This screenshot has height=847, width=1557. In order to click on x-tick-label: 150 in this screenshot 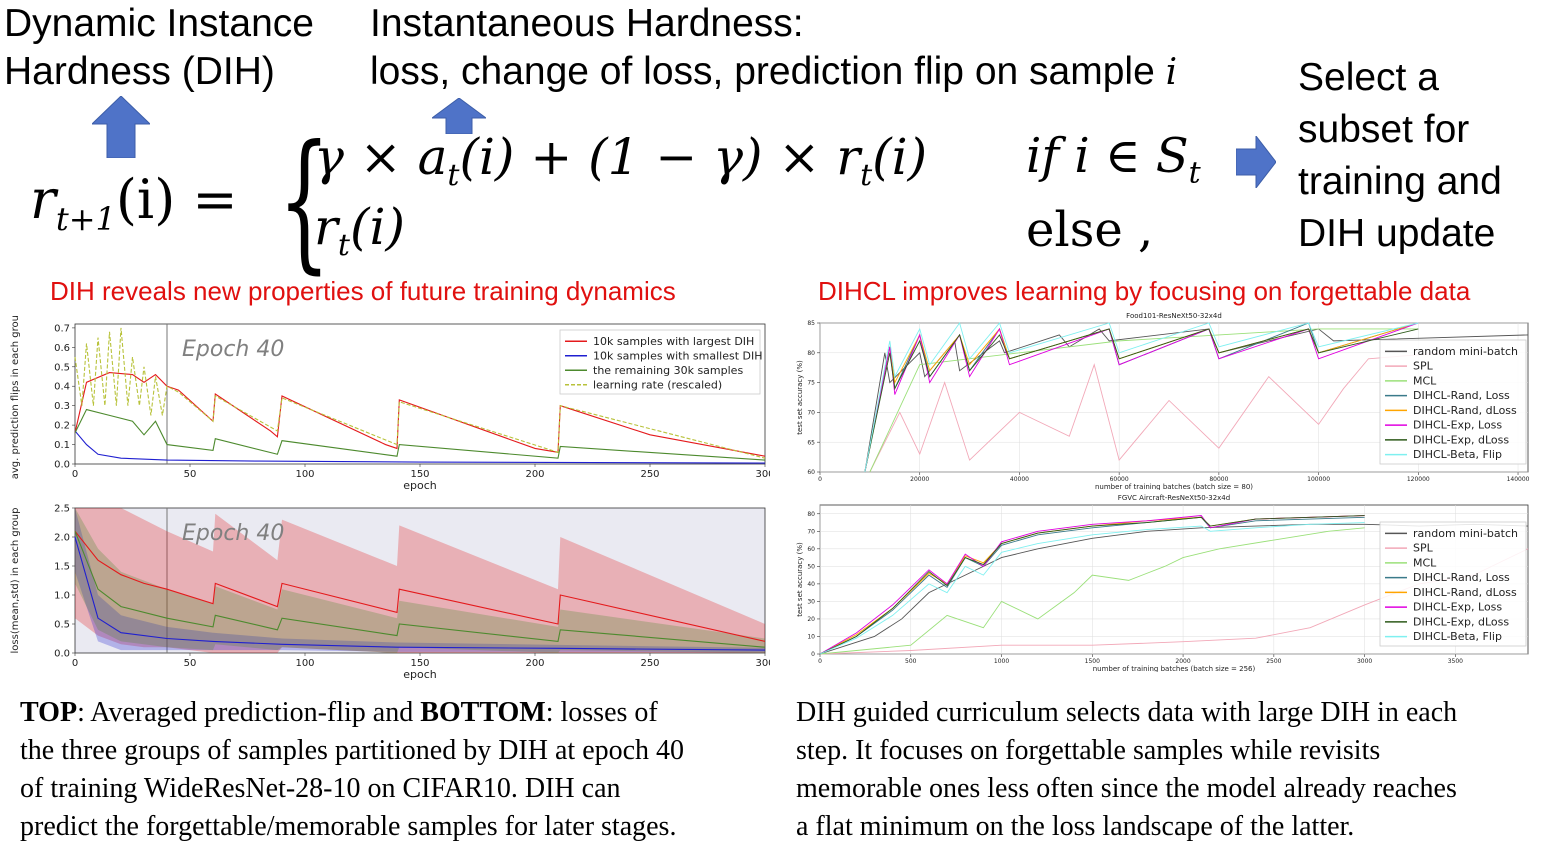, I will do `click(419, 474)`.